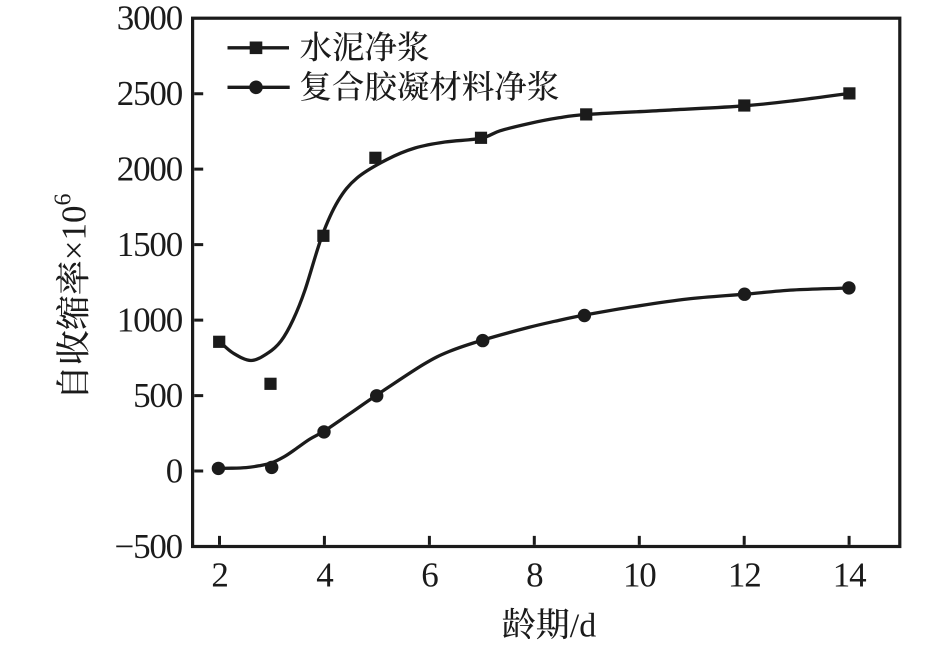  What do you see at coordinates (150, 244) in the screenshot?
I see `svg-text: 1500` at bounding box center [150, 244].